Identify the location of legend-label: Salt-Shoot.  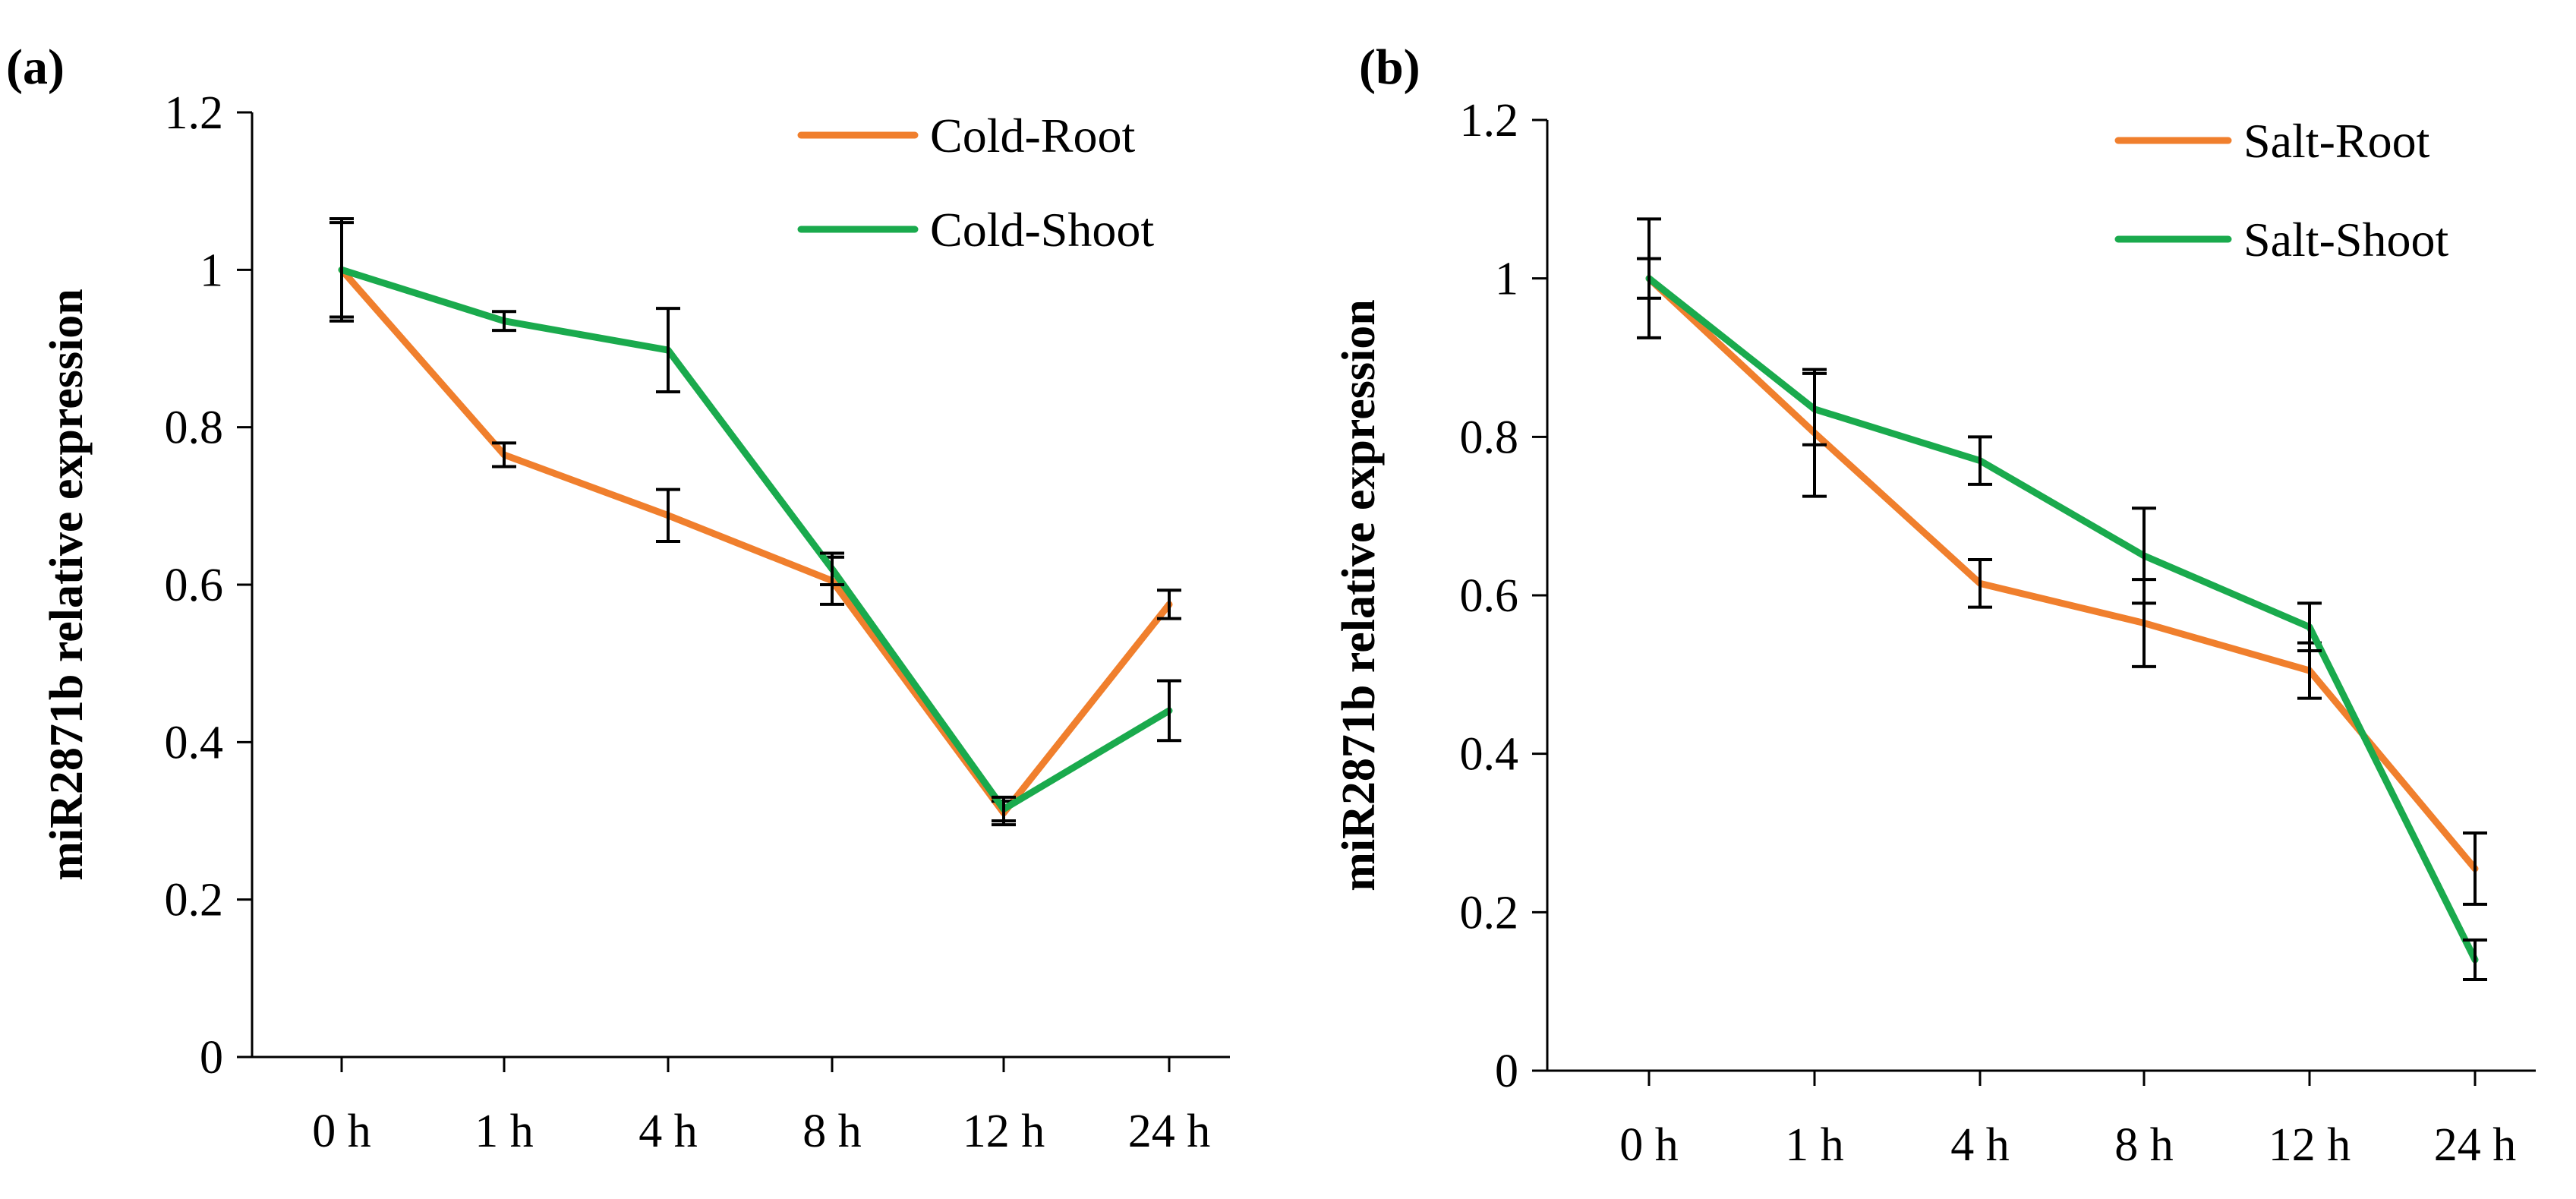
(2345, 240).